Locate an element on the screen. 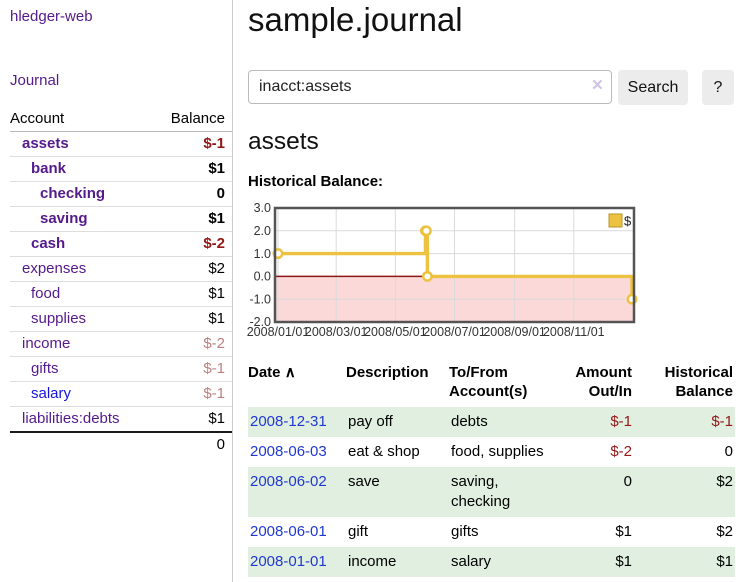 Image resolution: width=742 pixels, height=582 pixels. table-row: 2008-01-01 income salary $1 $1 is located at coordinates (491, 562).